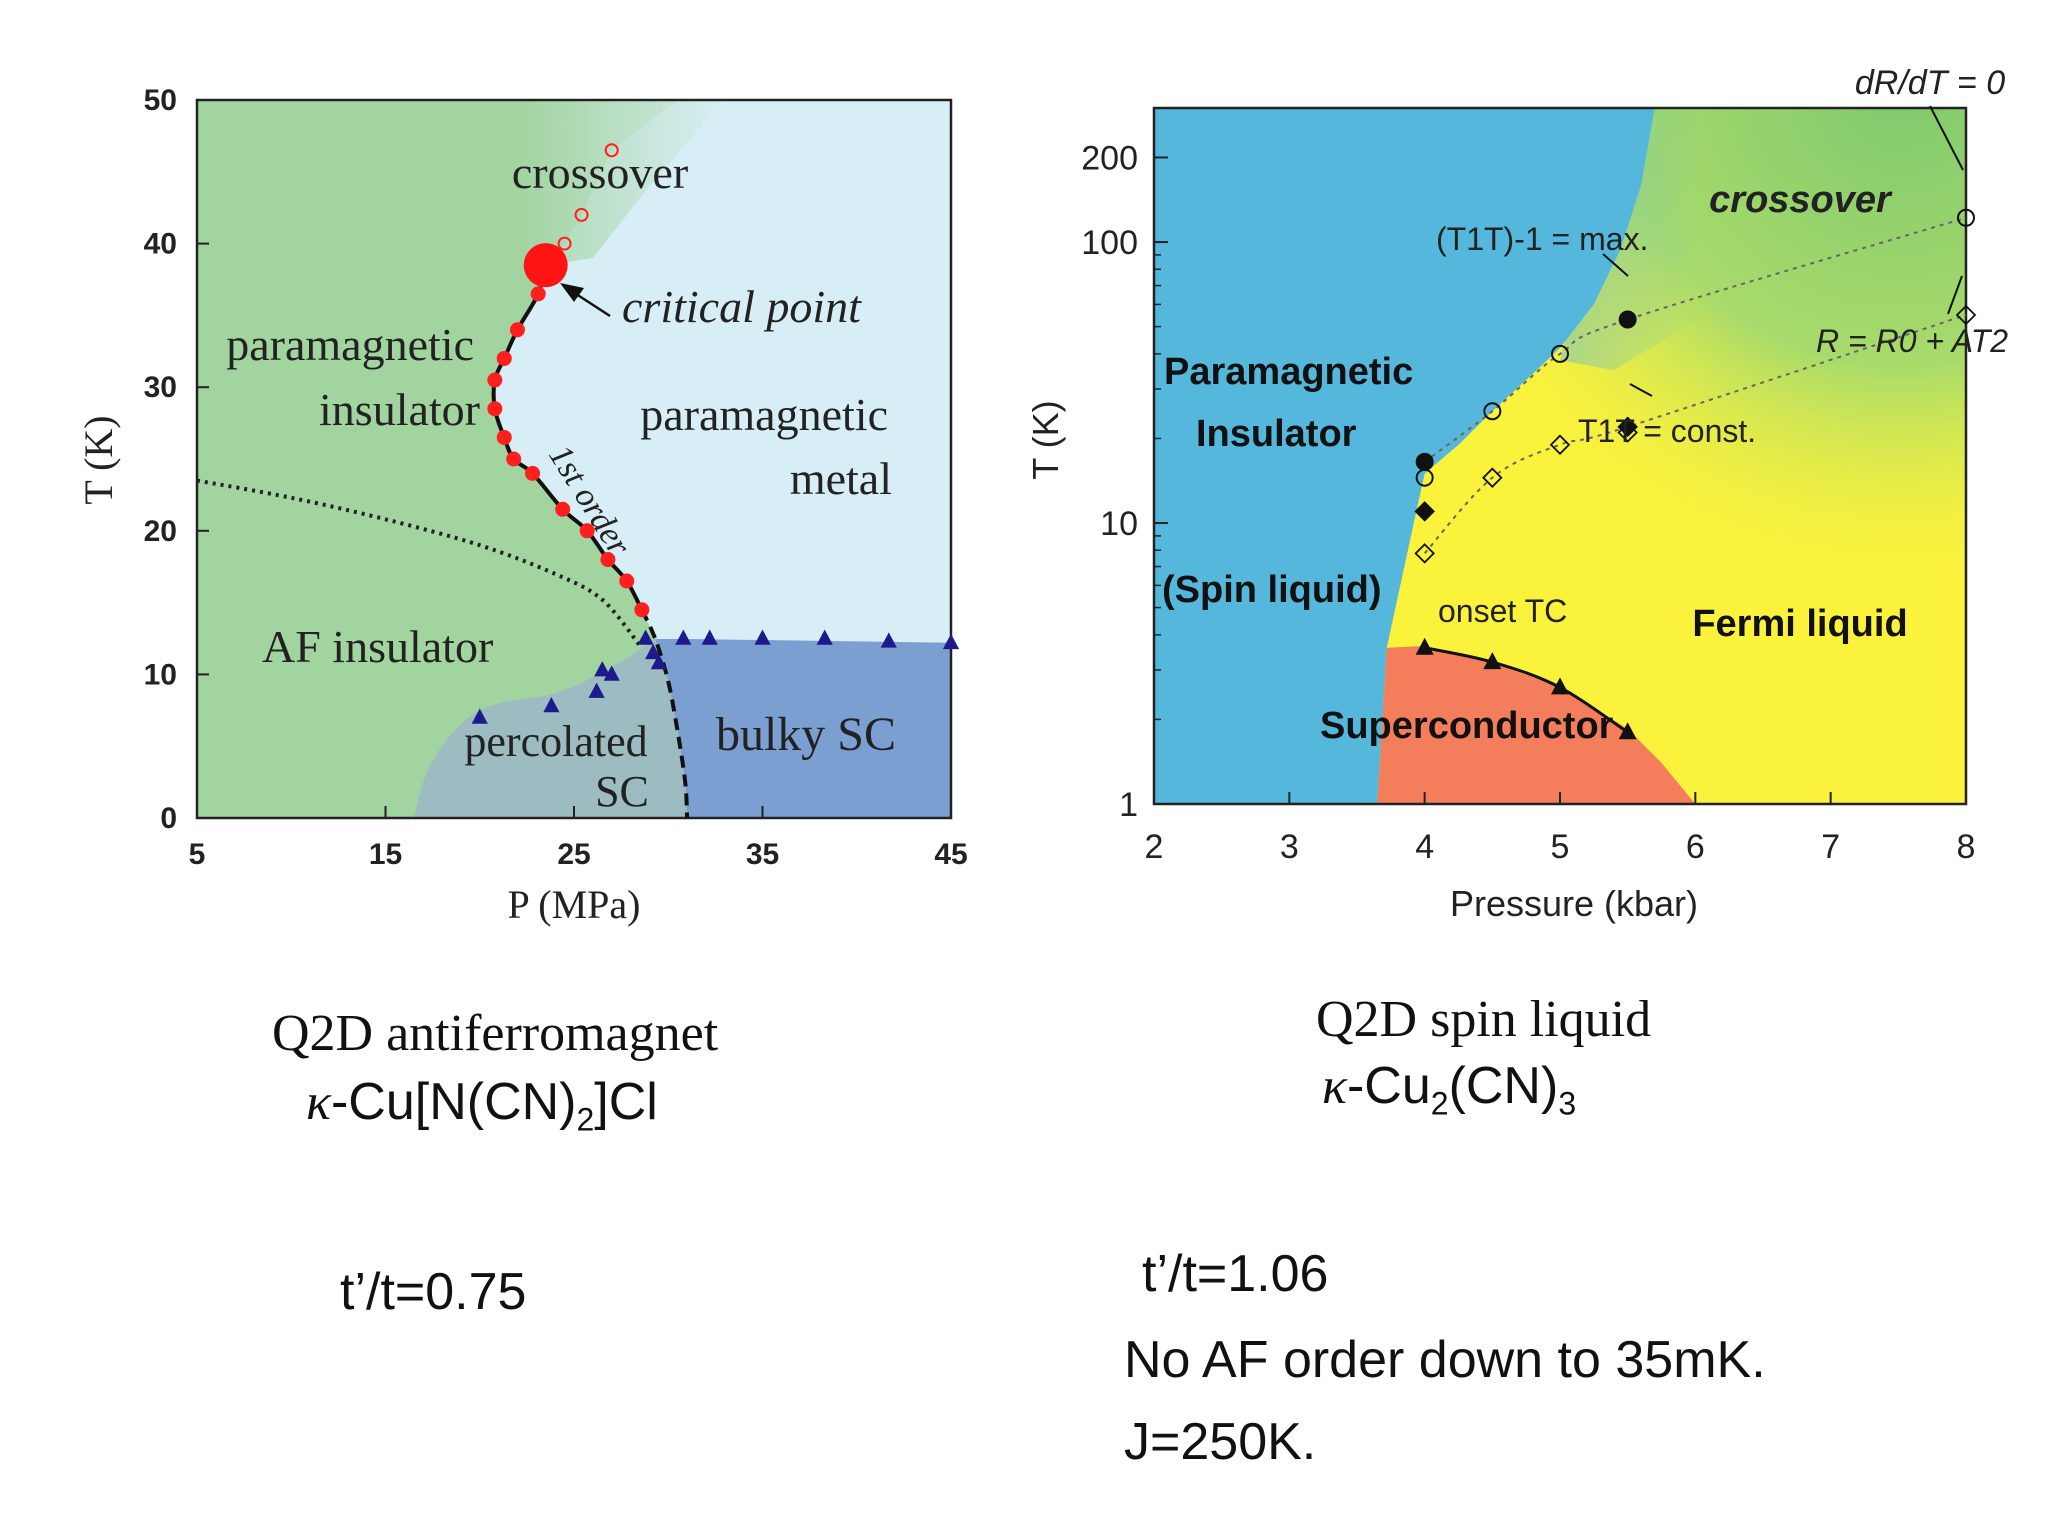  Describe the element at coordinates (1946, 138) in the screenshot. I see `drdt-pointer` at that location.